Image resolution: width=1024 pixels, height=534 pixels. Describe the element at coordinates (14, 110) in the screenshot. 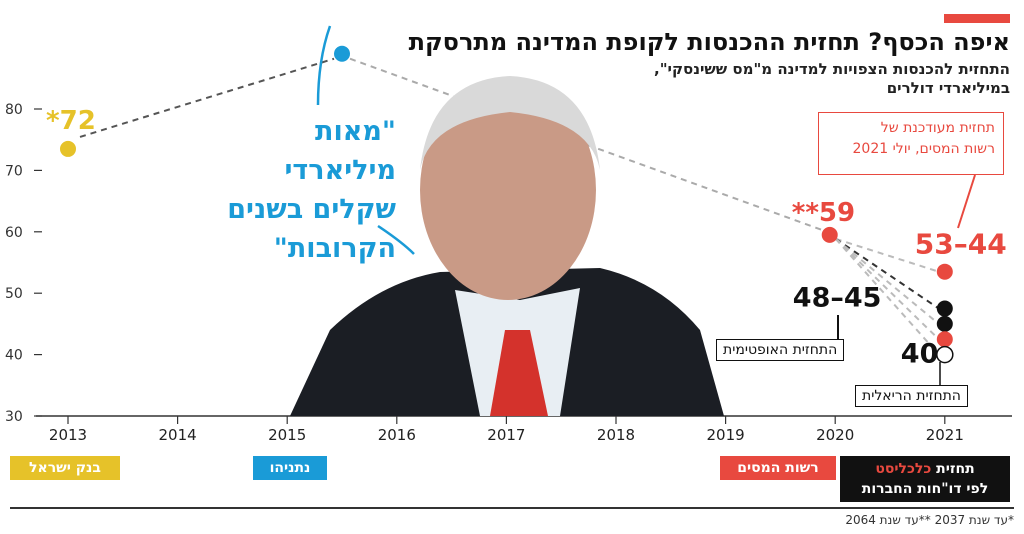

I see `y-tick-label: 80` at that location.